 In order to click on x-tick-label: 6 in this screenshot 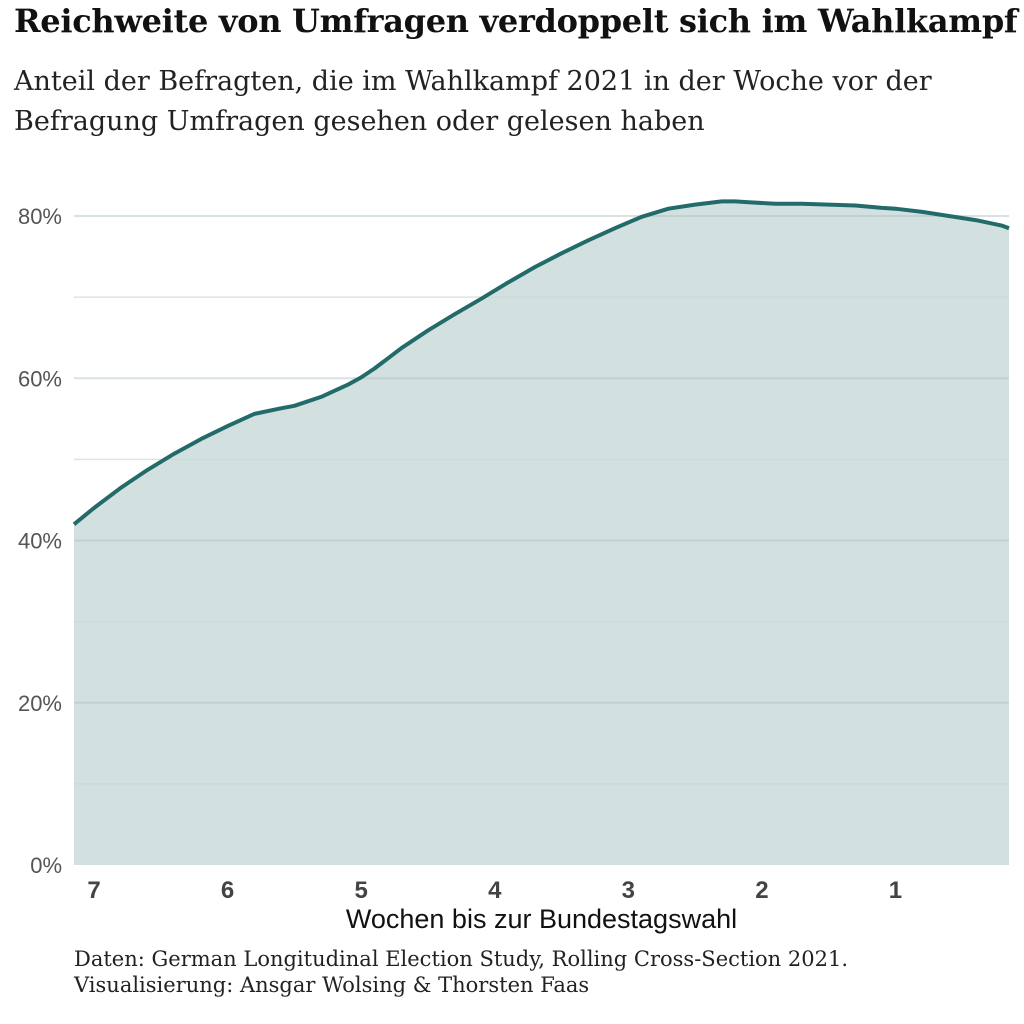, I will do `click(227, 890)`.